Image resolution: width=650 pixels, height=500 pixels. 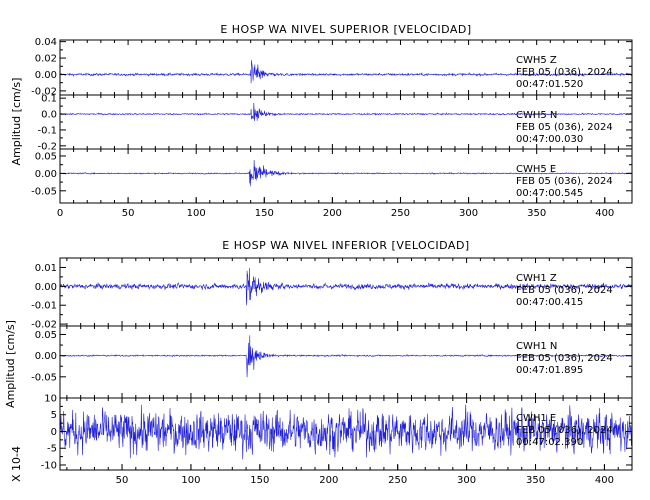 What do you see at coordinates (345, 245) in the screenshot?
I see `group-title: E HOSP WA NIVEL INFERIOR [VELOCIDAD]` at bounding box center [345, 245].